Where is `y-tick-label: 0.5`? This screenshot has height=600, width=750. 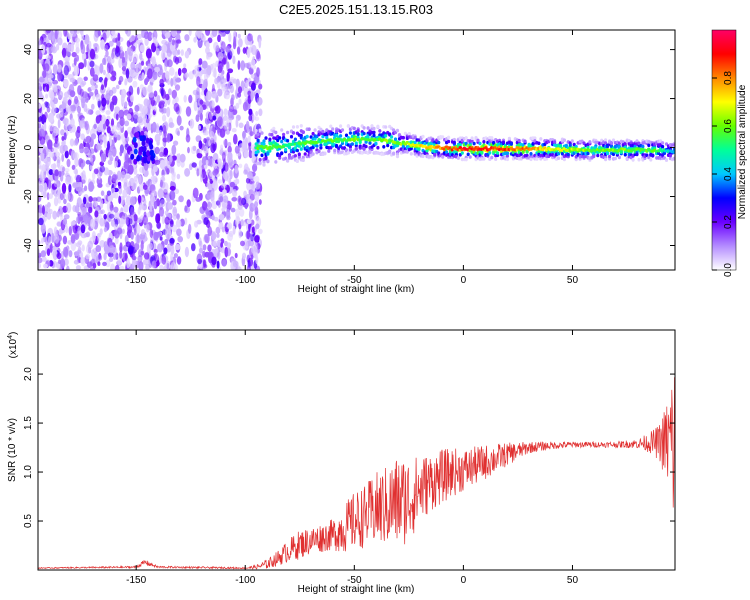 y-tick-label: 0.5 is located at coordinates (28, 521).